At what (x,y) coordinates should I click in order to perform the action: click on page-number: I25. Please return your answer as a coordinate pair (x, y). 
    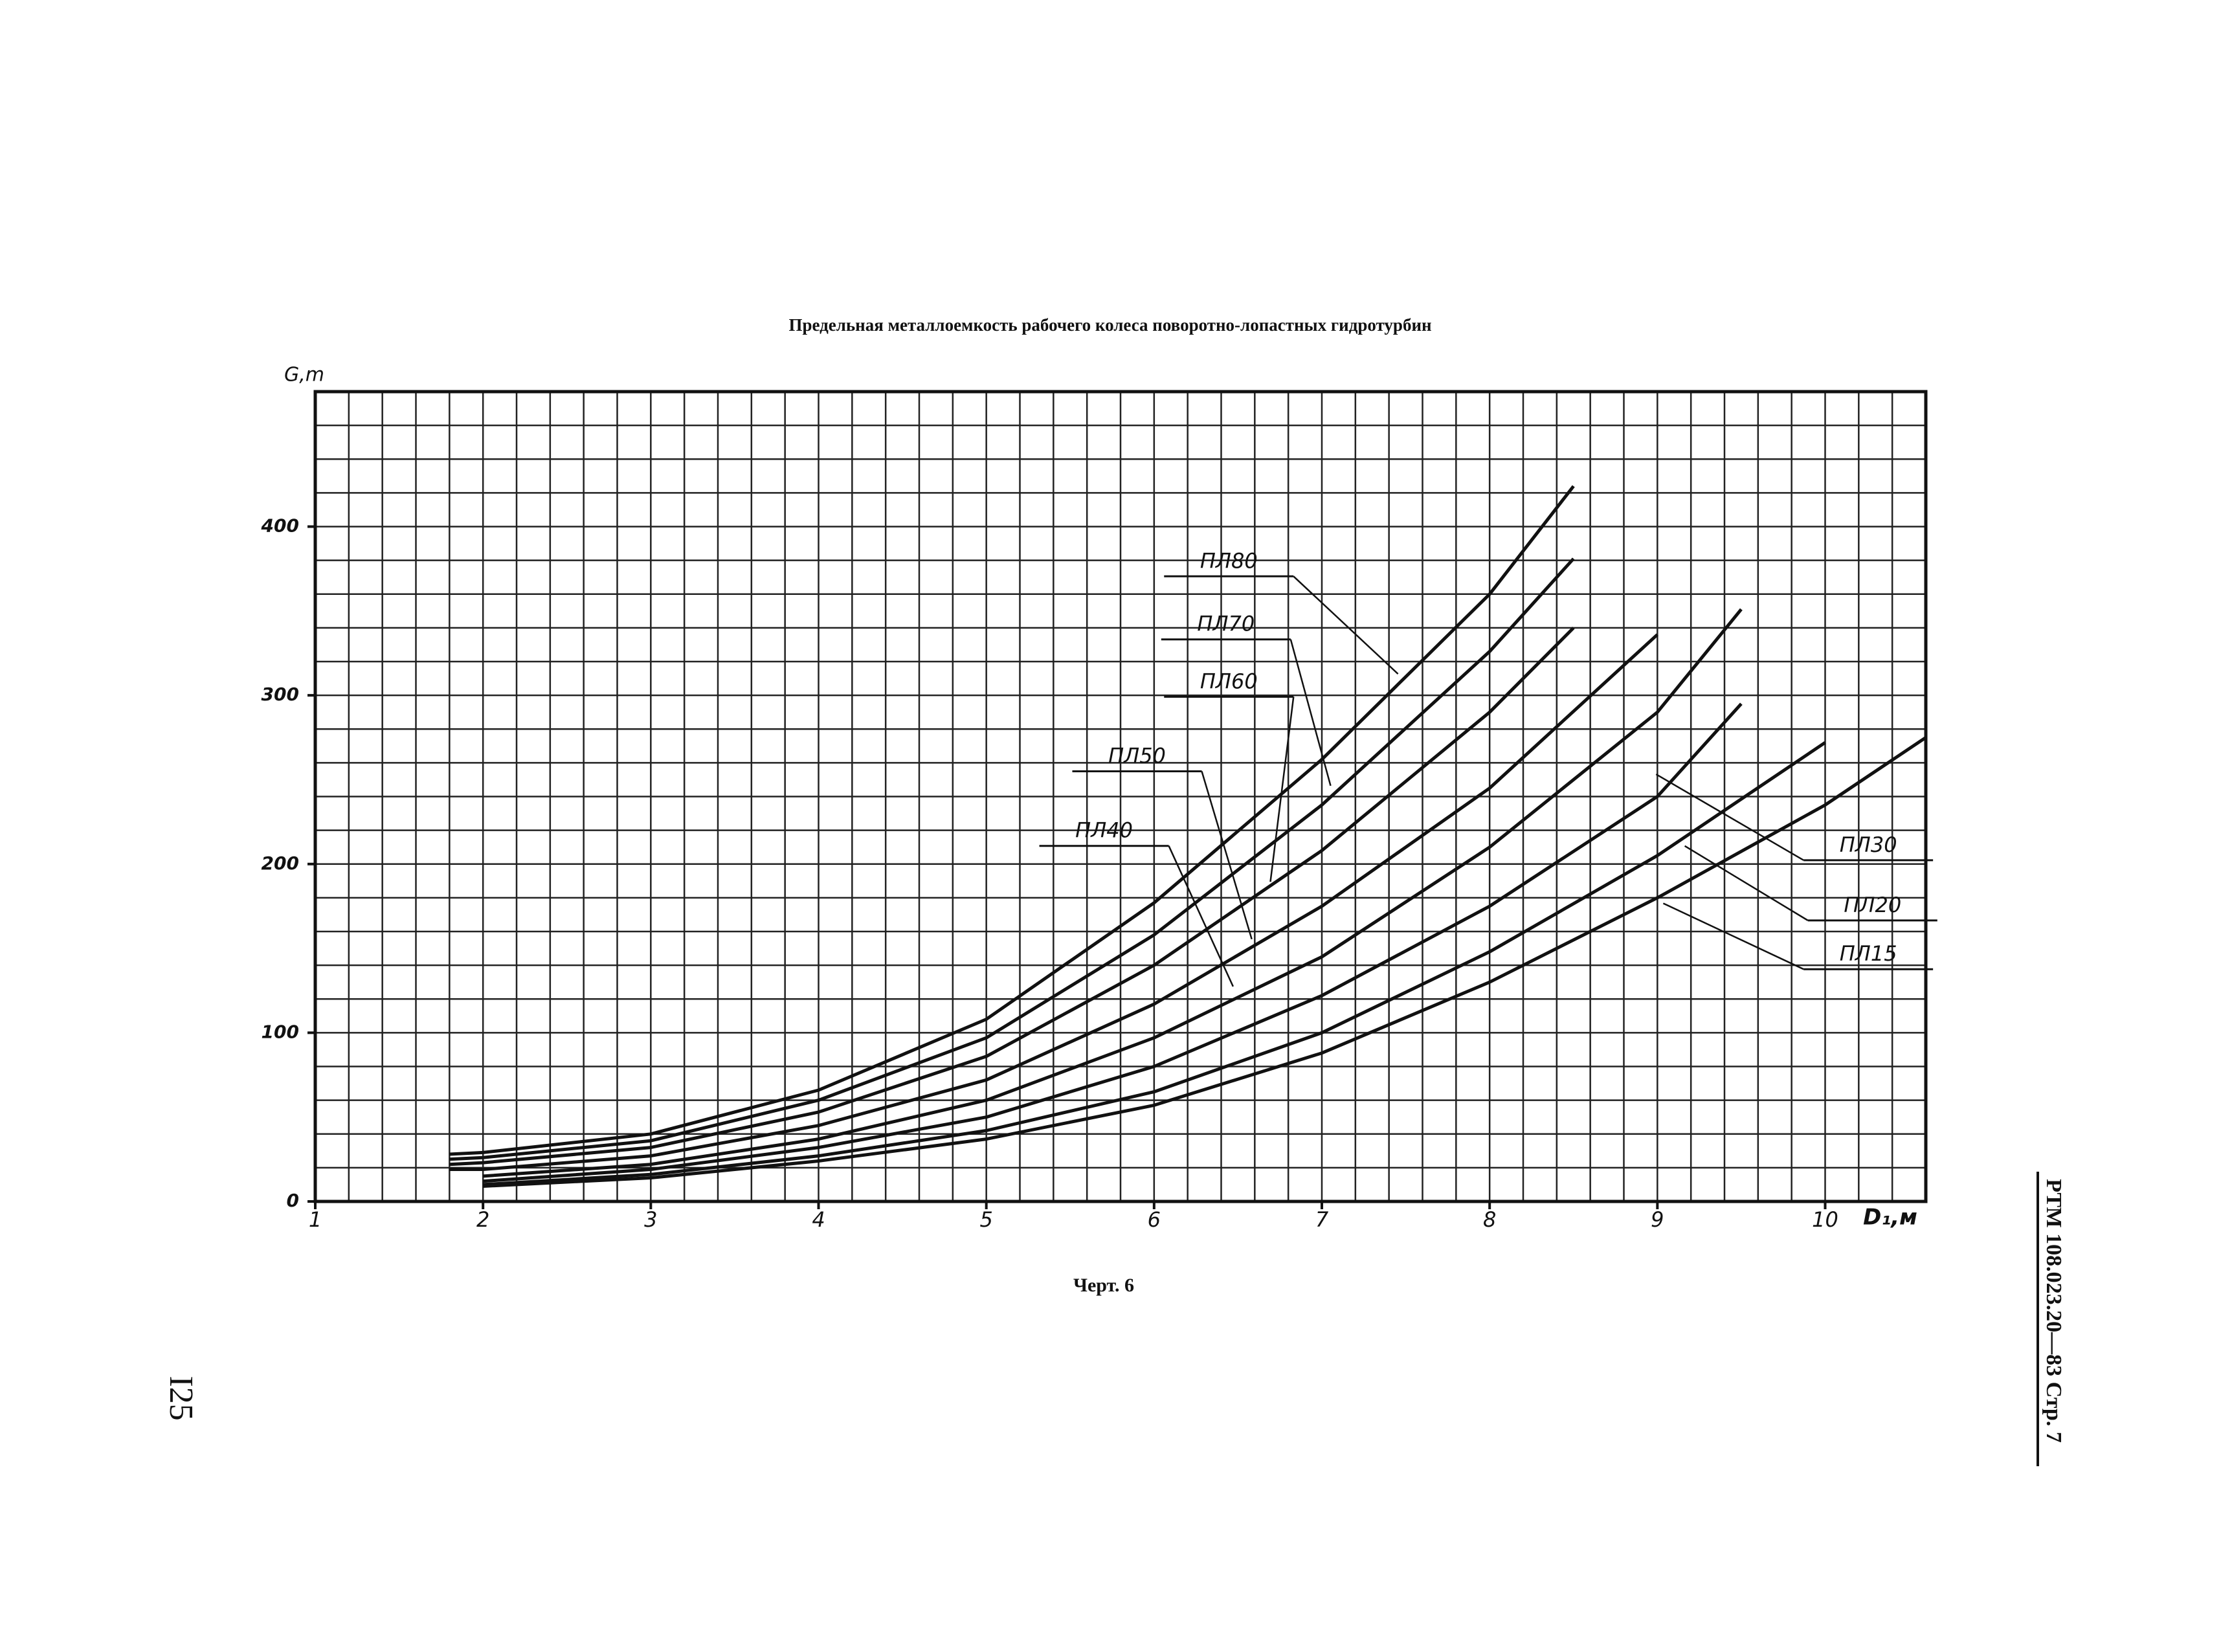
    Looking at the image, I should click on (180, 1398).